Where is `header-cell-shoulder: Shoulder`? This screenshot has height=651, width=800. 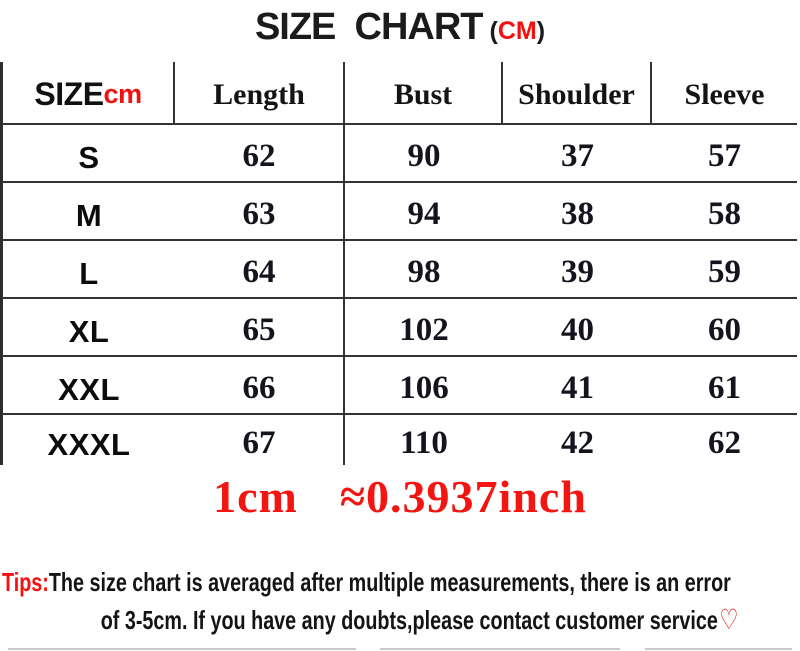
header-cell-shoulder: Shoulder is located at coordinates (577, 92).